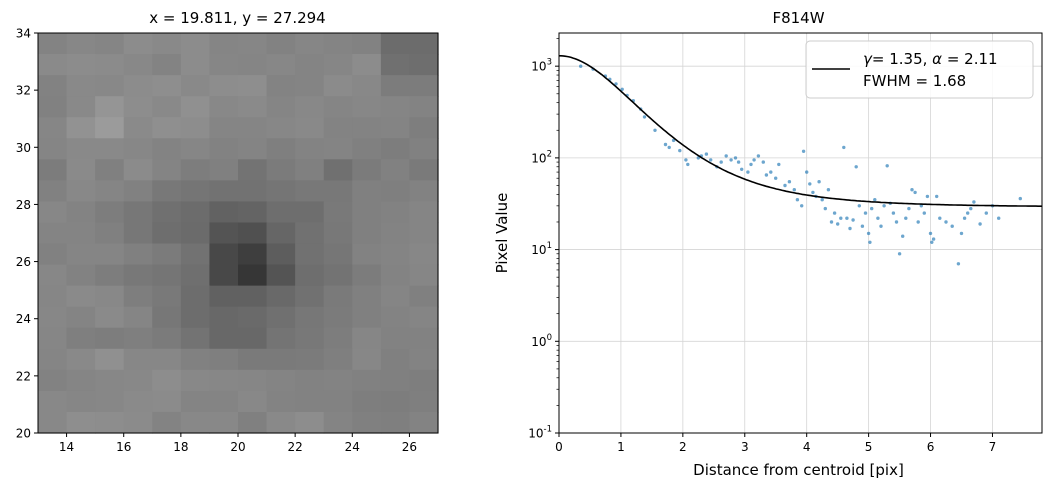  I want to click on x-tick-label: 26, so click(409, 447).